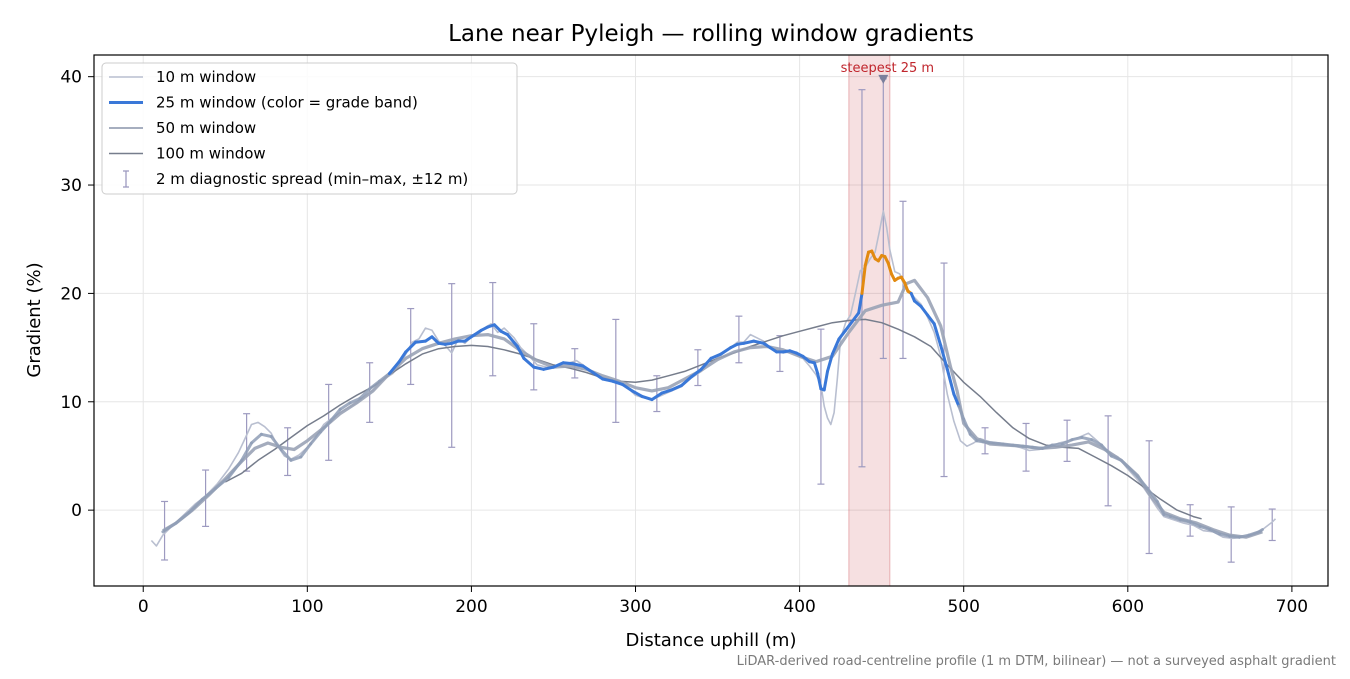 The width and height of the screenshot is (1350, 679). I want to click on y-tick-label: 10, so click(71, 403).